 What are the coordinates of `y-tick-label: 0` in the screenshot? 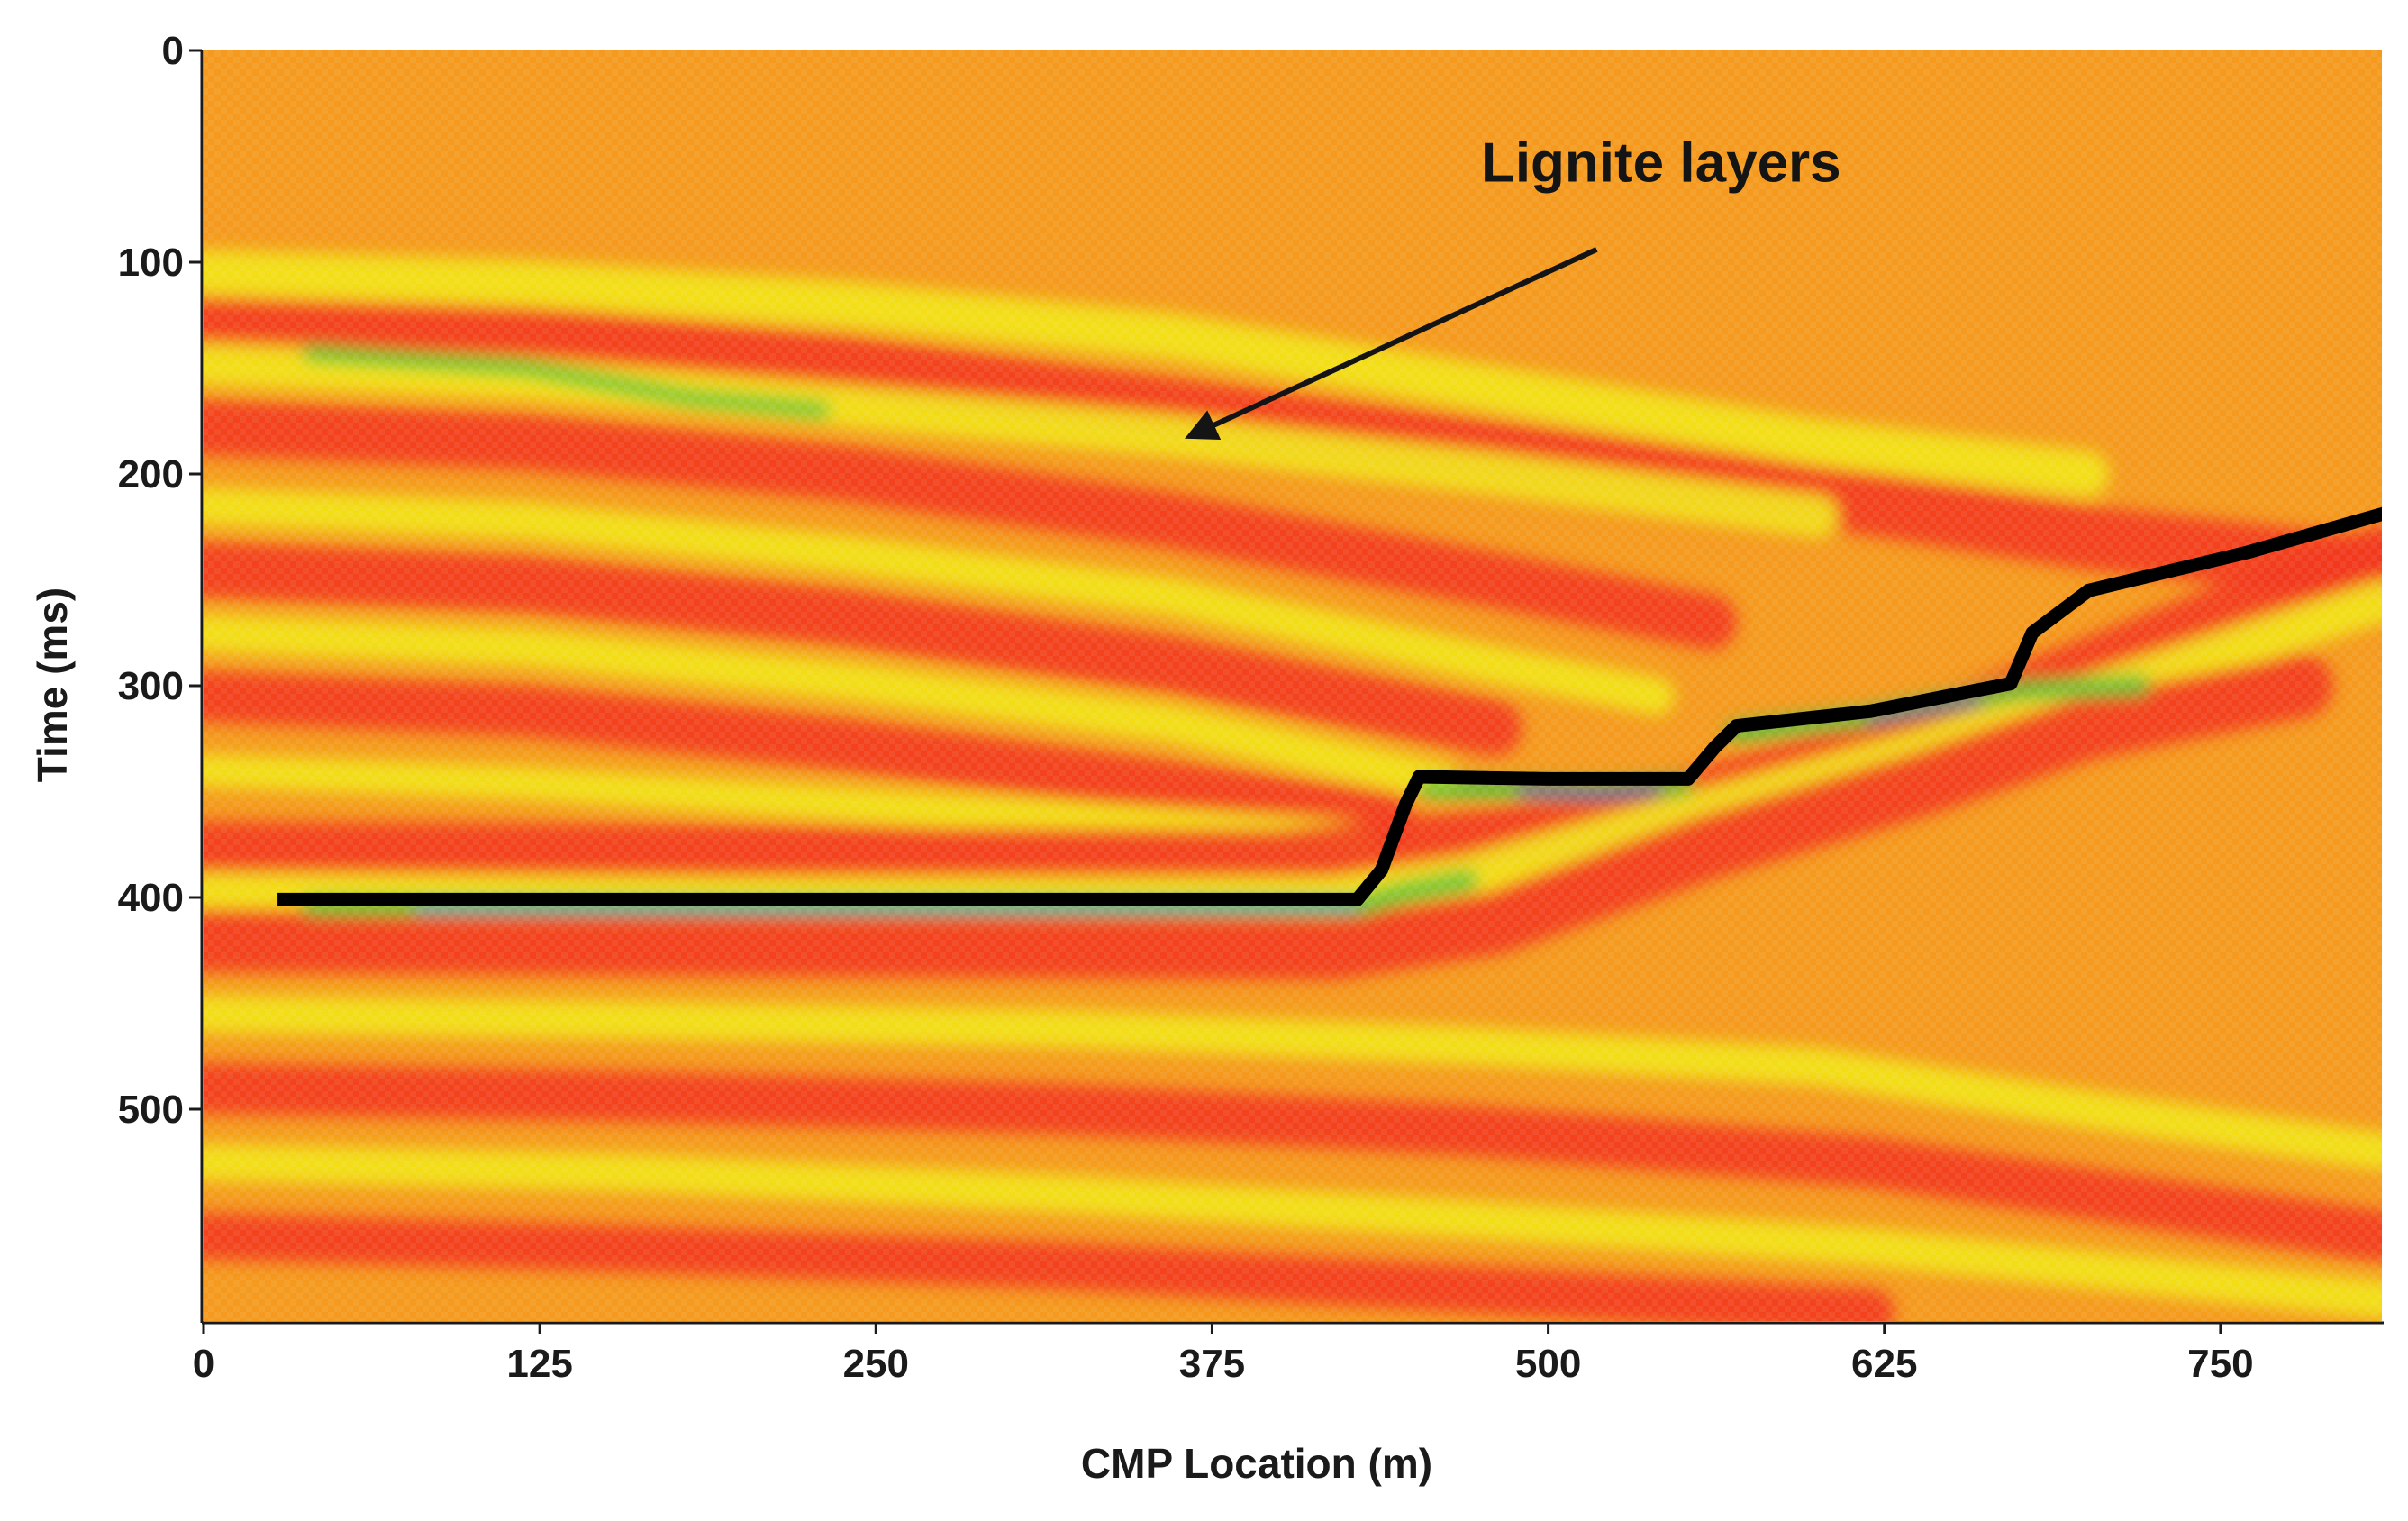 It's located at (173, 51).